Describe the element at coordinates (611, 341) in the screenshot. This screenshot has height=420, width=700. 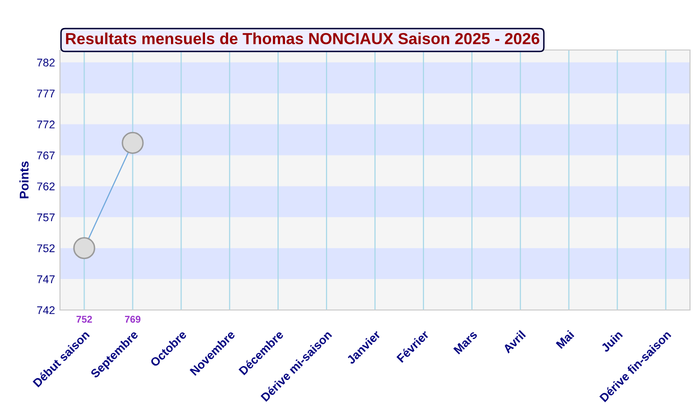
I see `x-tick-label: Juin` at that location.